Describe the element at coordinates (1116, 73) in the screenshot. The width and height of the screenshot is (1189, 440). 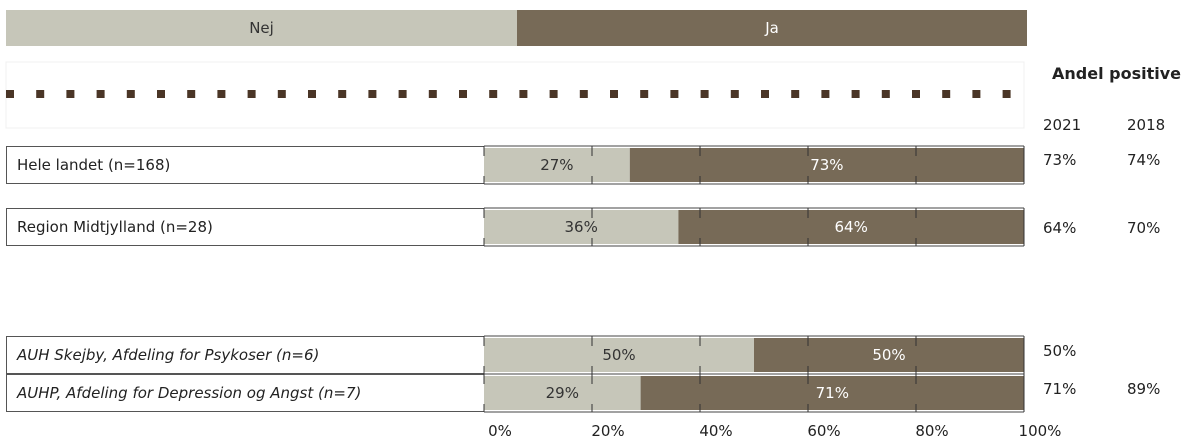
I see `andel-positive-header: Andel positive` at that location.